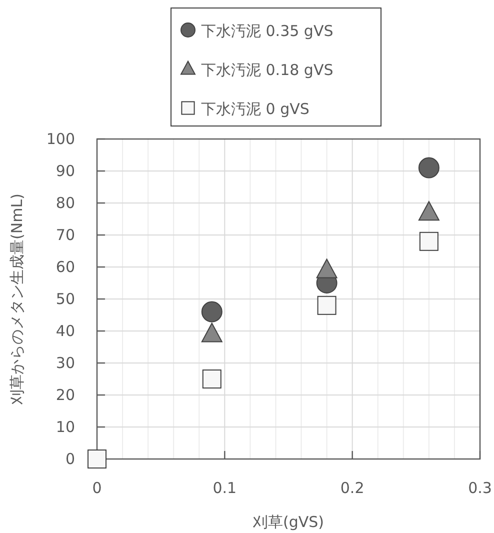 This screenshot has height=533, width=494. Describe the element at coordinates (267, 31) in the screenshot. I see `legend-label: 下水汚泥 0.35 gVS` at that location.